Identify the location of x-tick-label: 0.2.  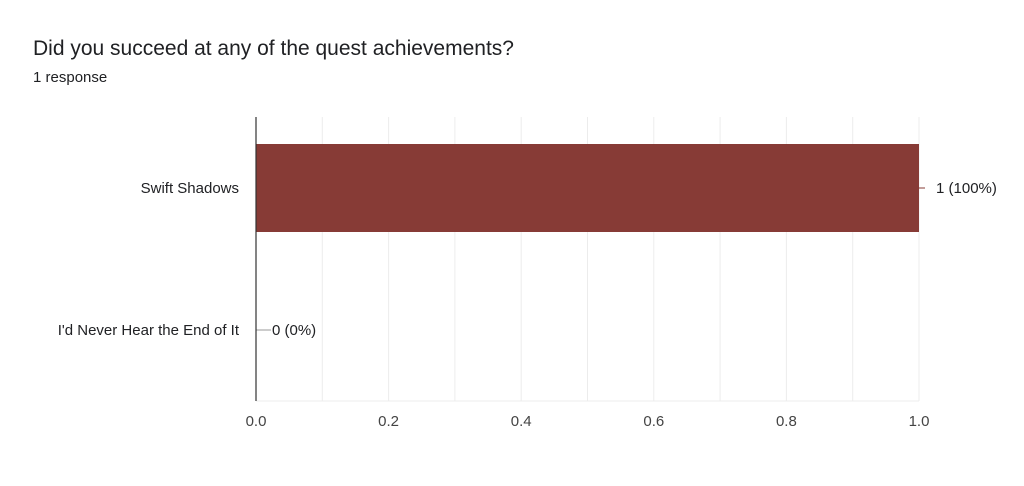
(388, 421).